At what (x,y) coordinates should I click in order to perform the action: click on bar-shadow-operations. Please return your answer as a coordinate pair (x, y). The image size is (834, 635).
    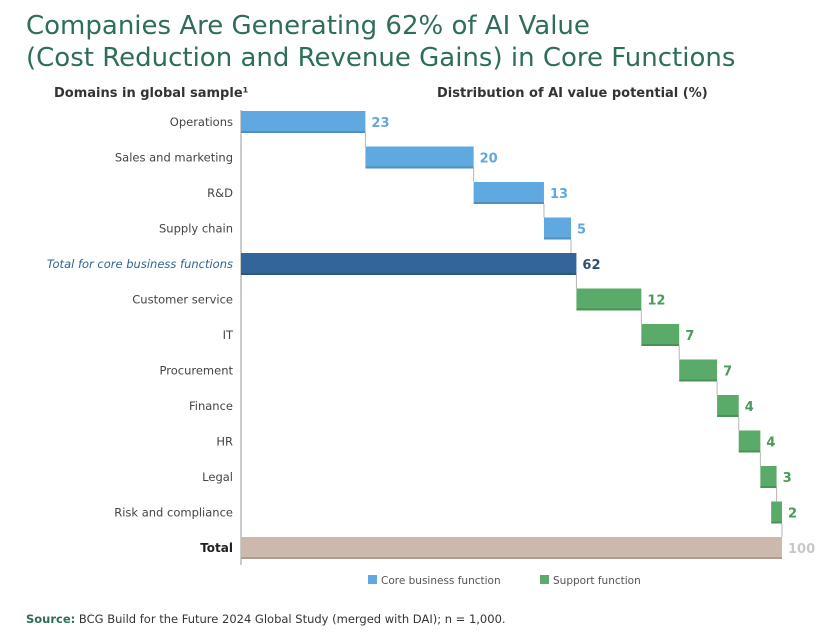
    Looking at the image, I should click on (303, 132).